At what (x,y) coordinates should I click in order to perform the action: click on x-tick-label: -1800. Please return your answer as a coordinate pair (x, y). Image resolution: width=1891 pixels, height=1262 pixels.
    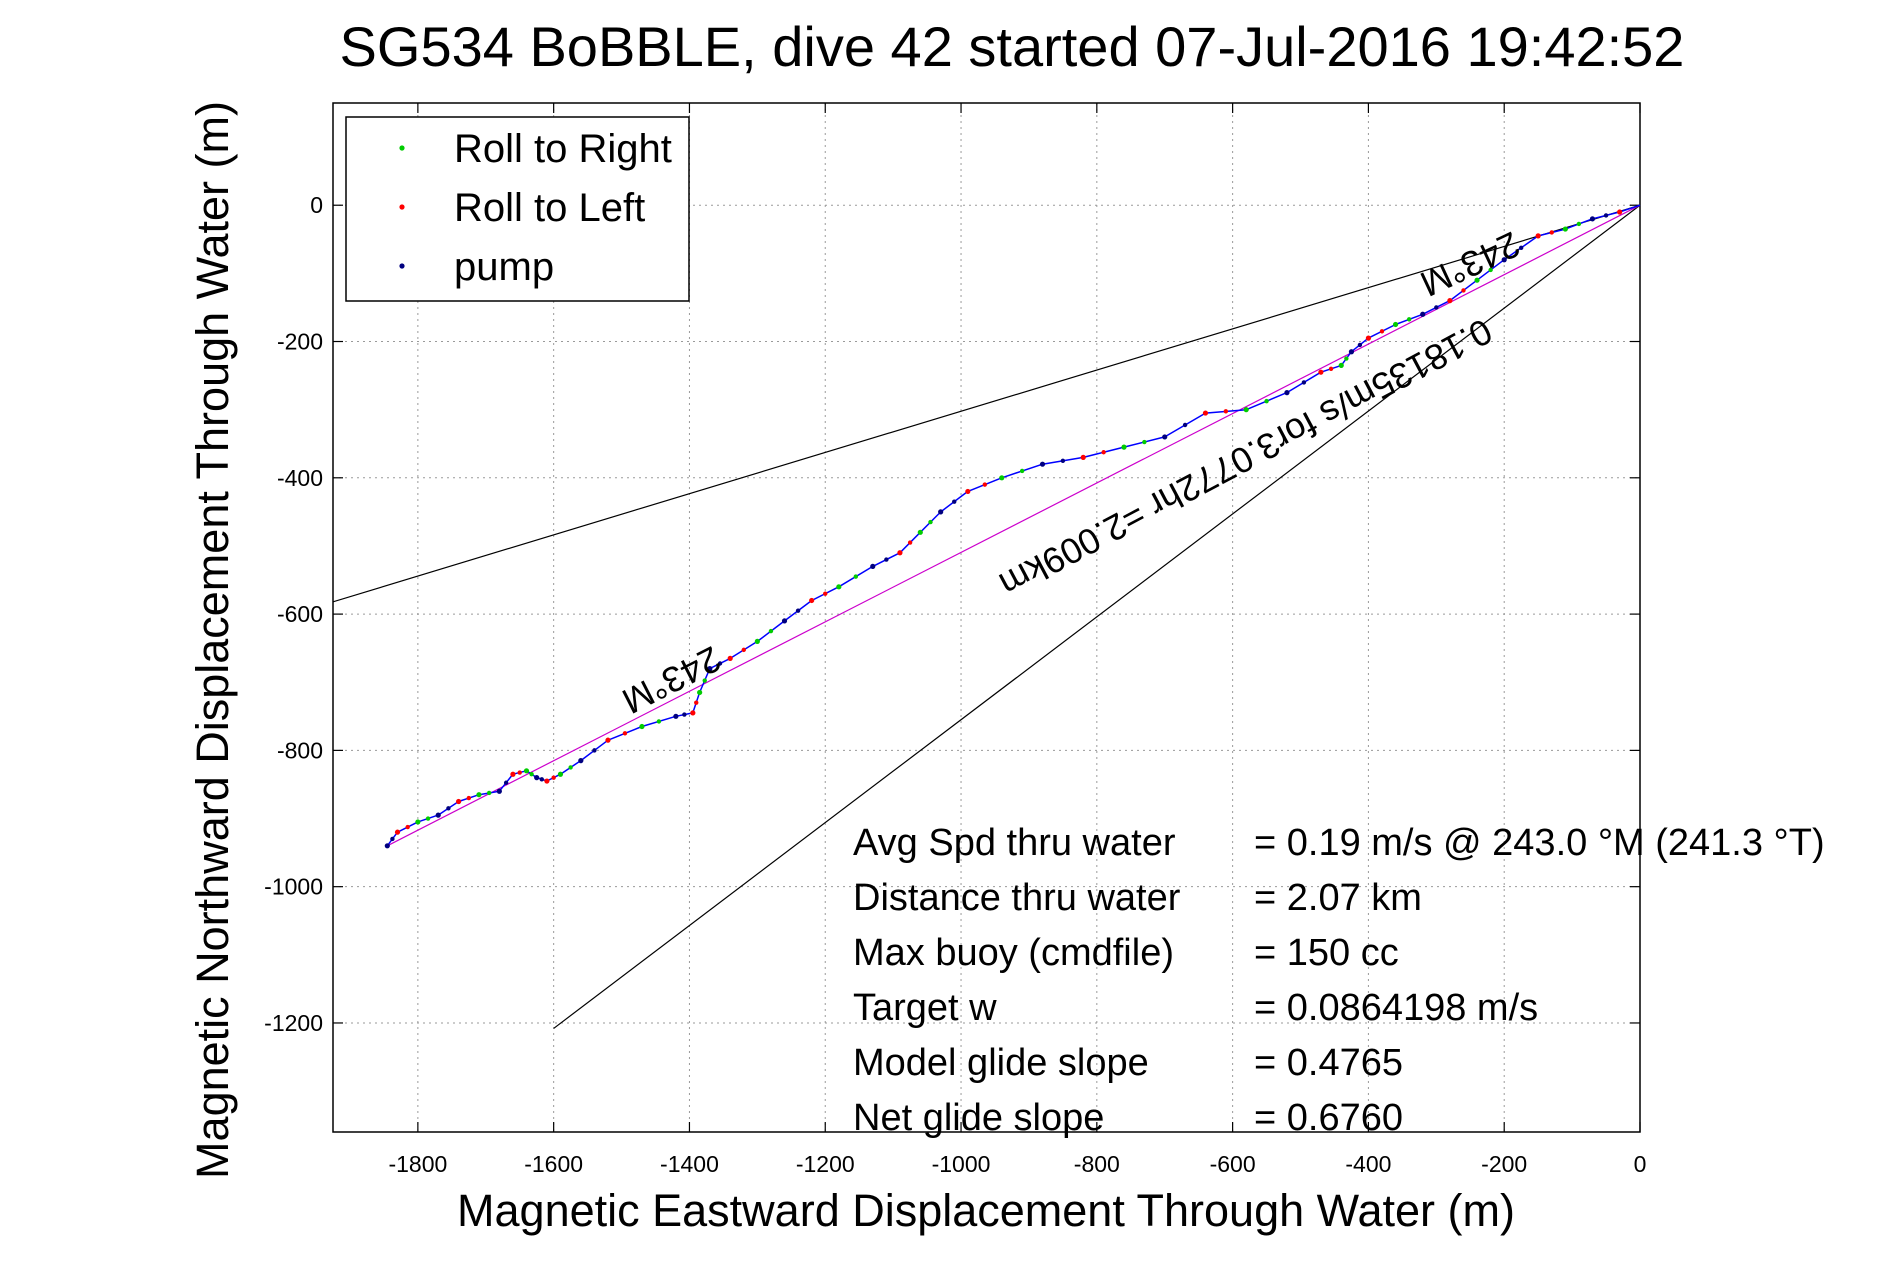
    Looking at the image, I should click on (417, 1164).